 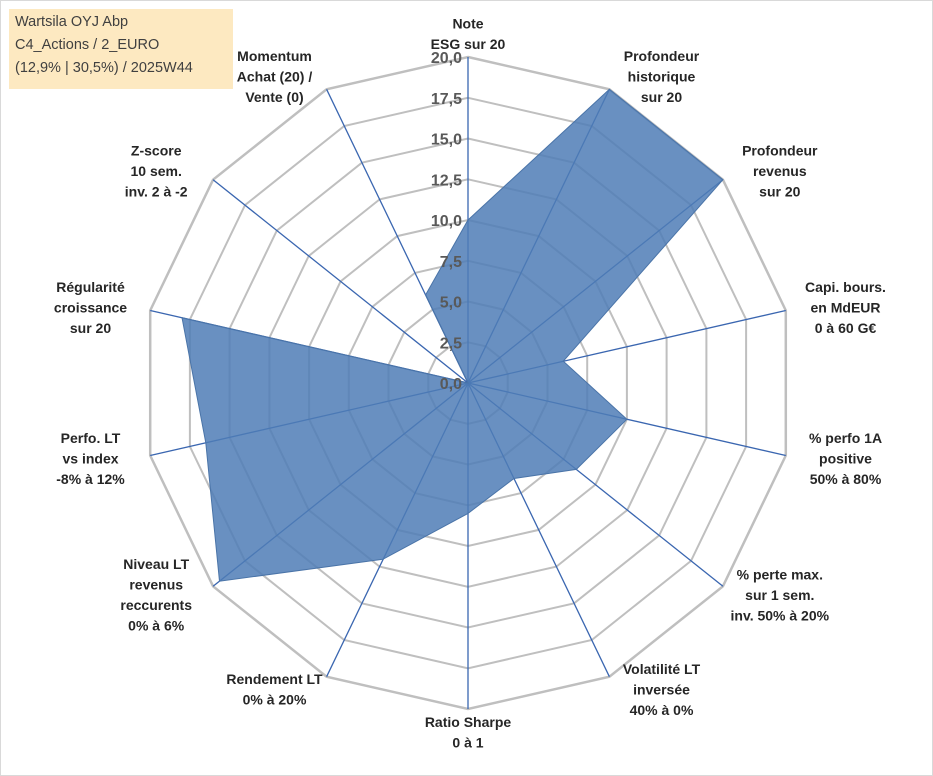 What do you see at coordinates (90, 479) in the screenshot?
I see `axis-label-11-line-3: -8% à 12%` at bounding box center [90, 479].